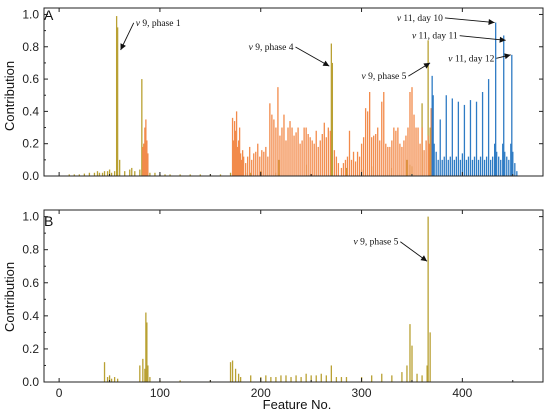 Image resolution: width=550 pixels, height=413 pixels. Describe the element at coordinates (30, 283) in the screenshot. I see `ytick-label-panelB-3: 0.6` at that location.